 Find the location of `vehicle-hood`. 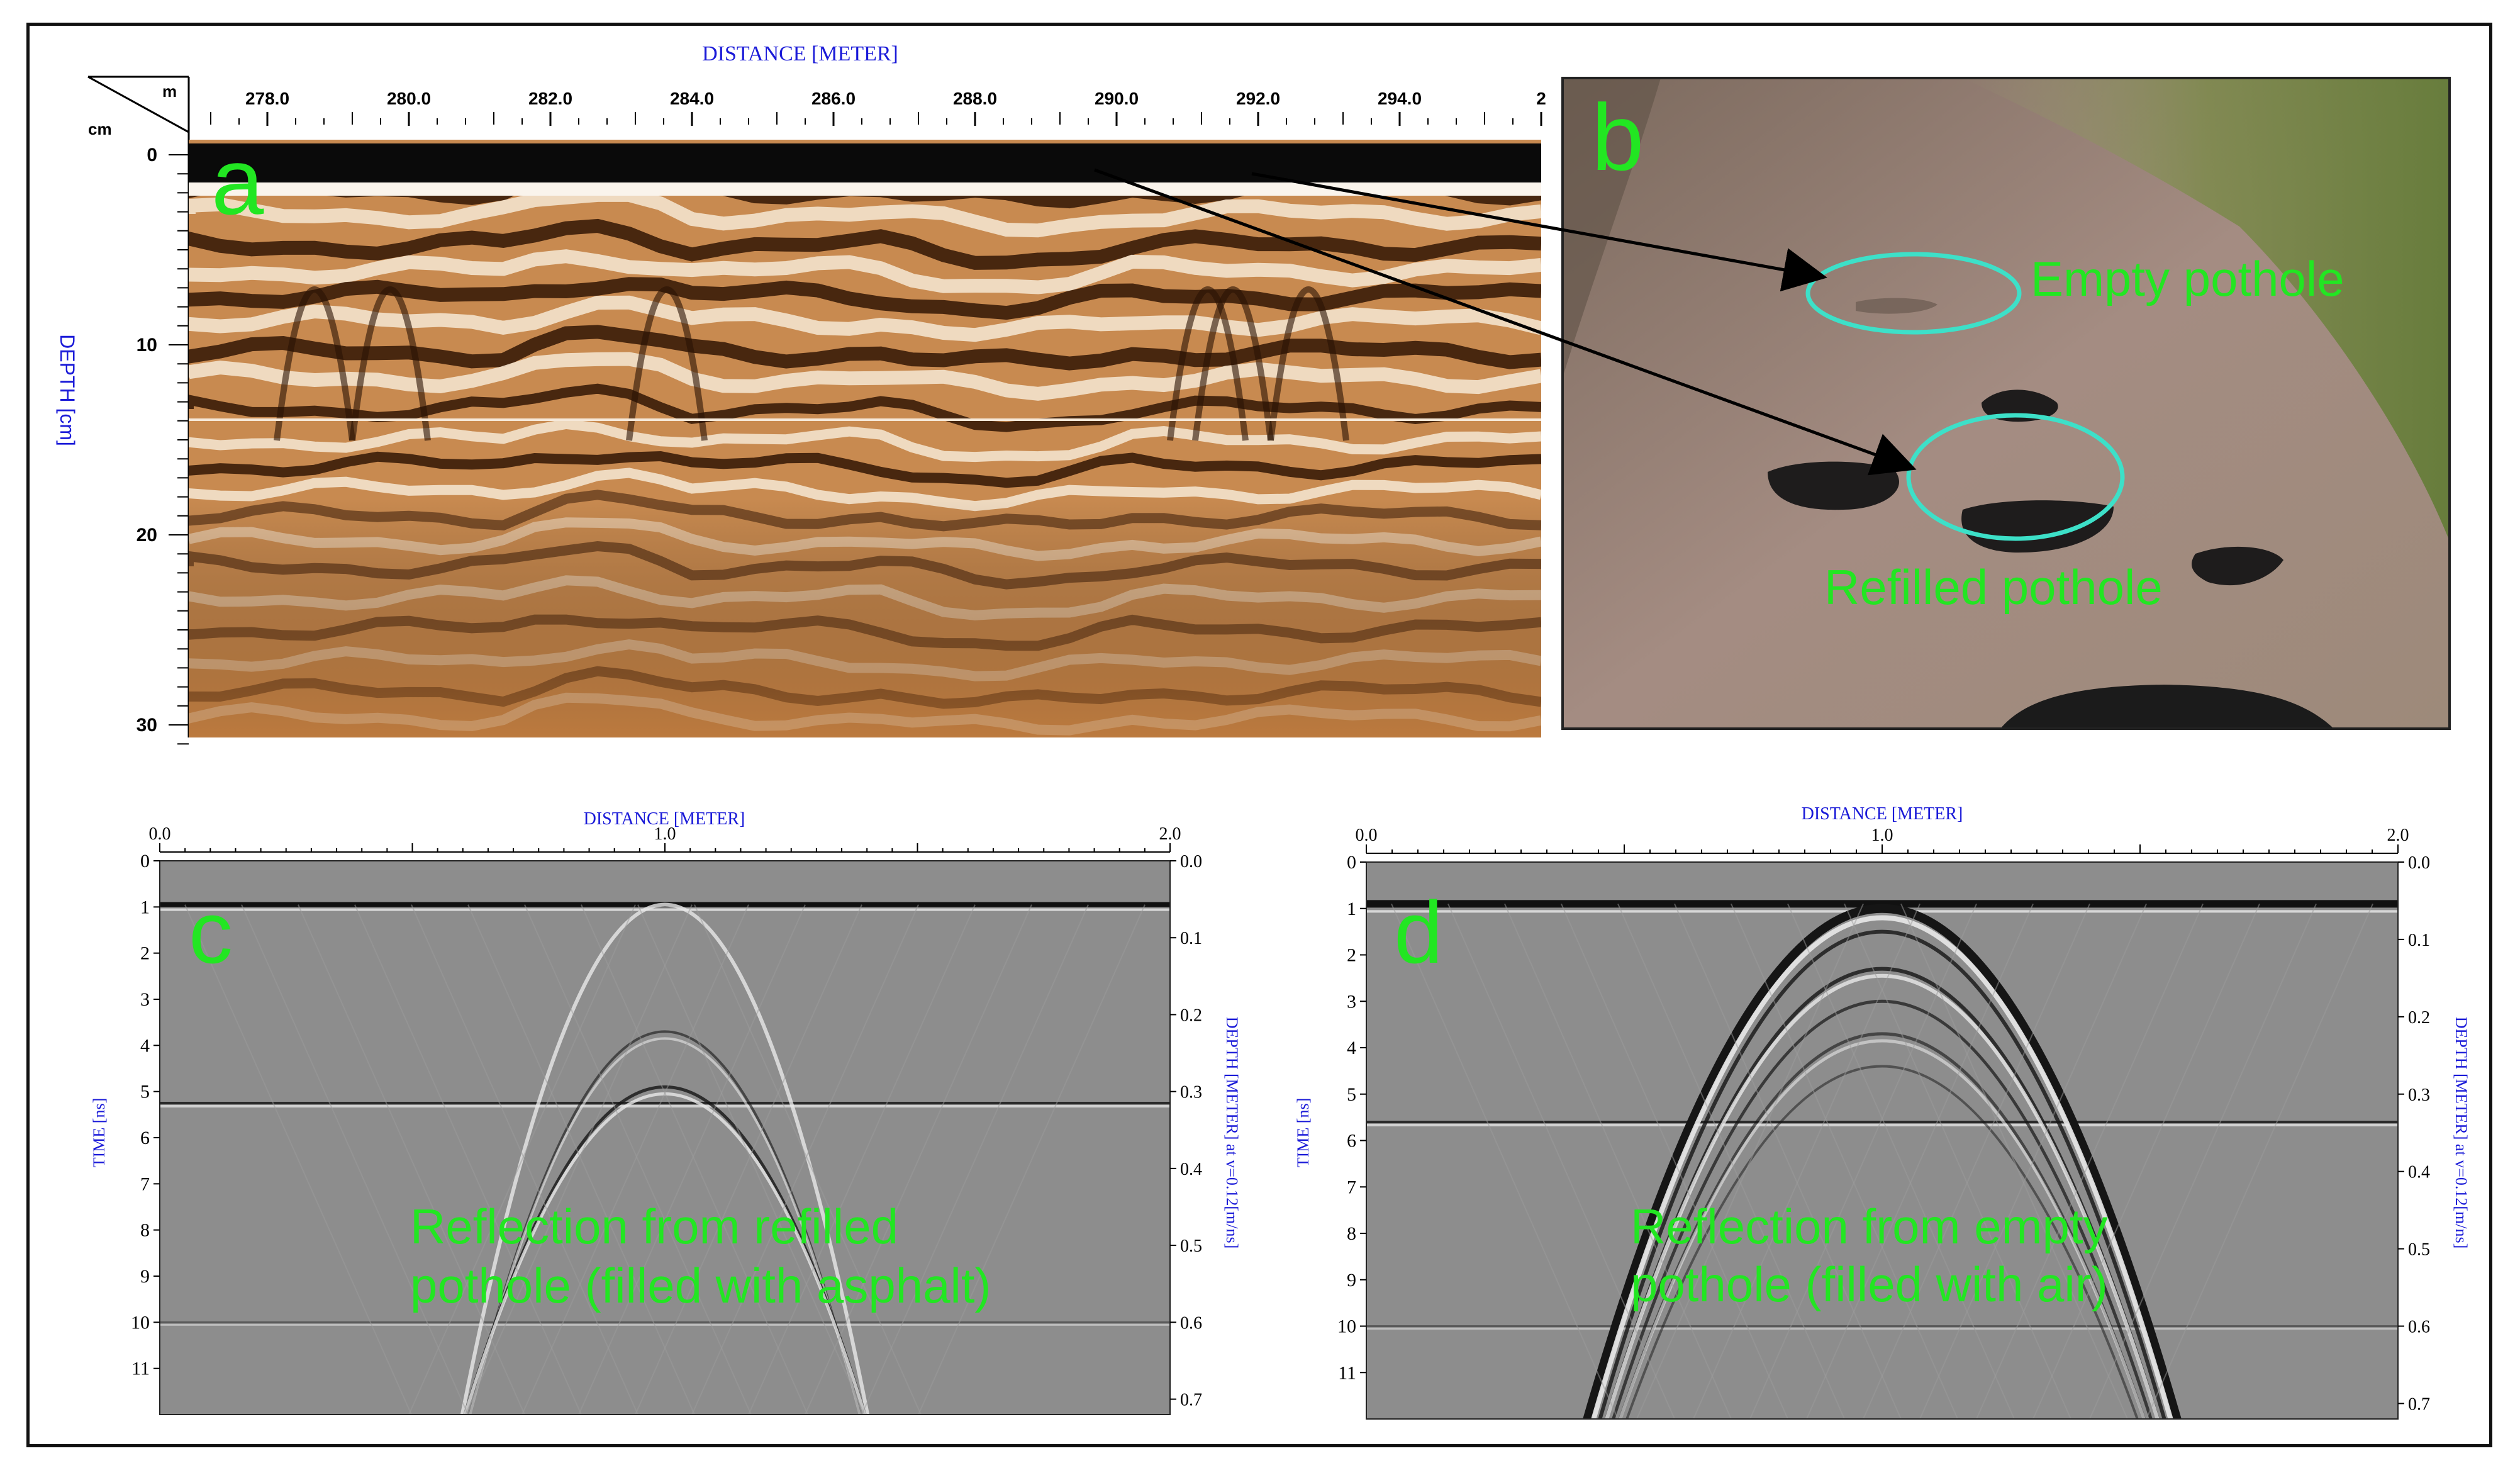

vehicle-hood is located at coordinates (2167, 707).